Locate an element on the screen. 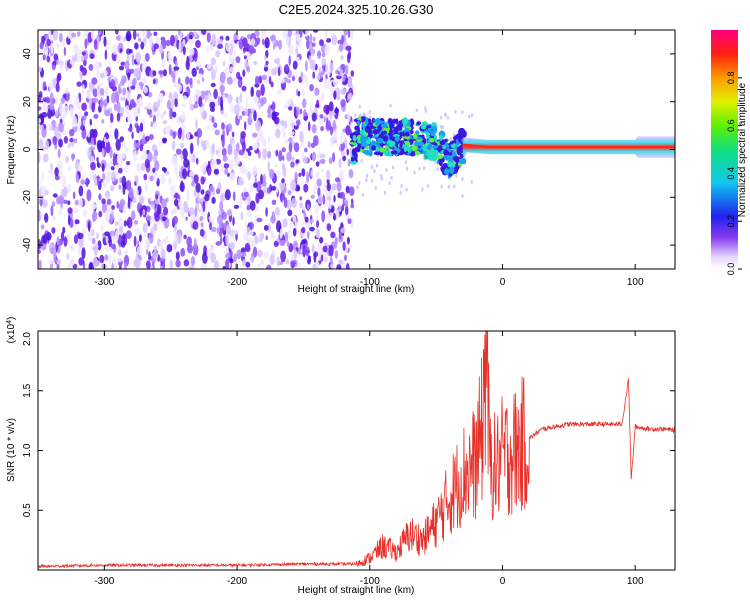 This screenshot has height=600, width=750. colorbar-tick-label: 0.6 is located at coordinates (731, 125).